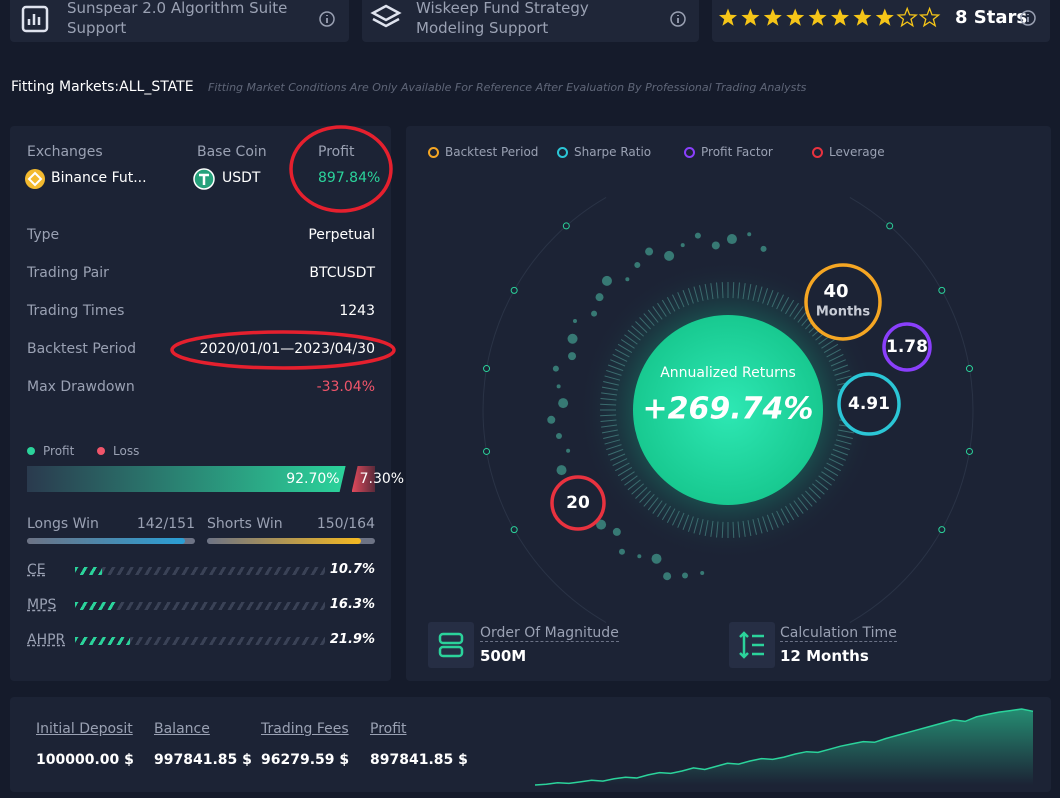 This screenshot has height=798, width=1060. Describe the element at coordinates (345, 387) in the screenshot. I see `detail-value: -33.04%` at that location.